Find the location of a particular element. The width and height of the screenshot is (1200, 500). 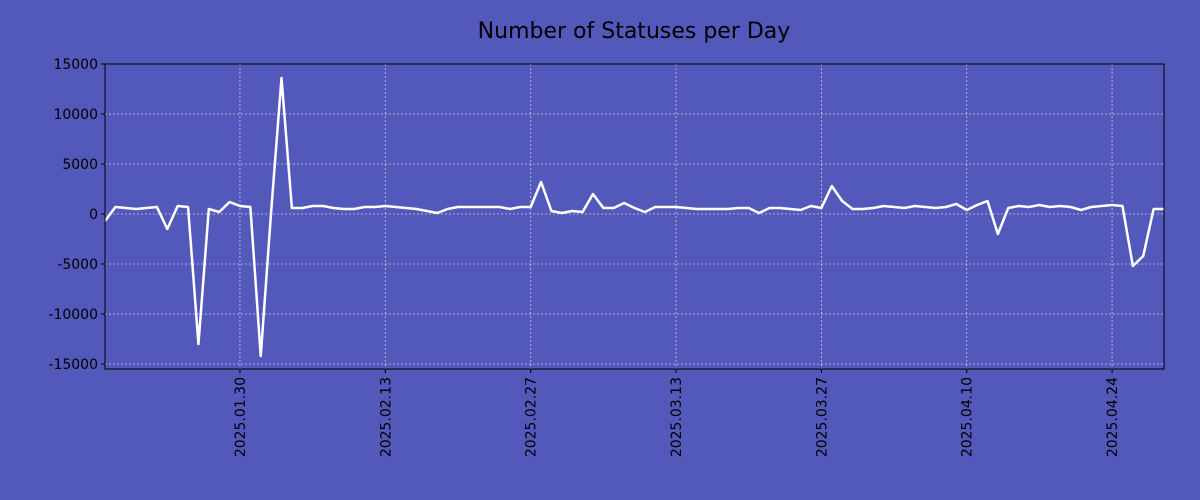

y-tick-label: 15000 is located at coordinates (75, 65).